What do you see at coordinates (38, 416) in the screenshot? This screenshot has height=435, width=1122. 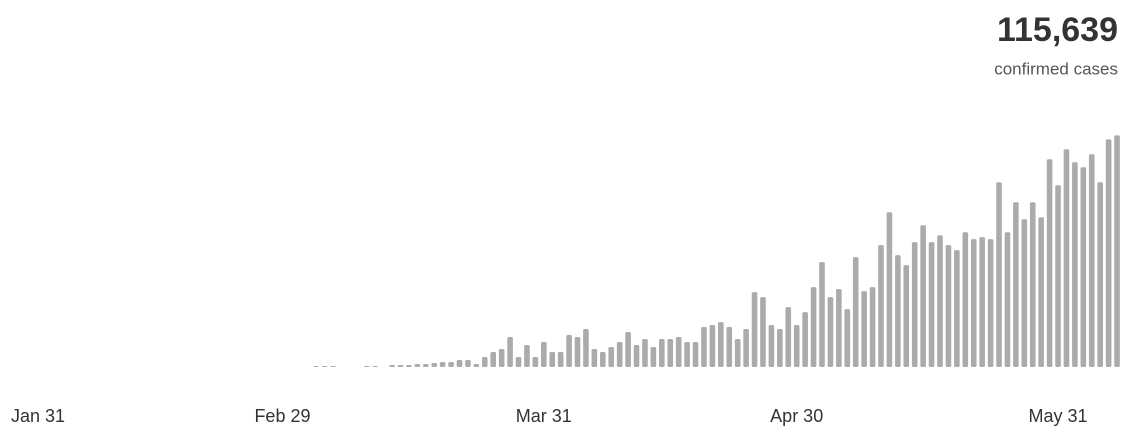 I see `x-tick-label: Jan 31` at bounding box center [38, 416].